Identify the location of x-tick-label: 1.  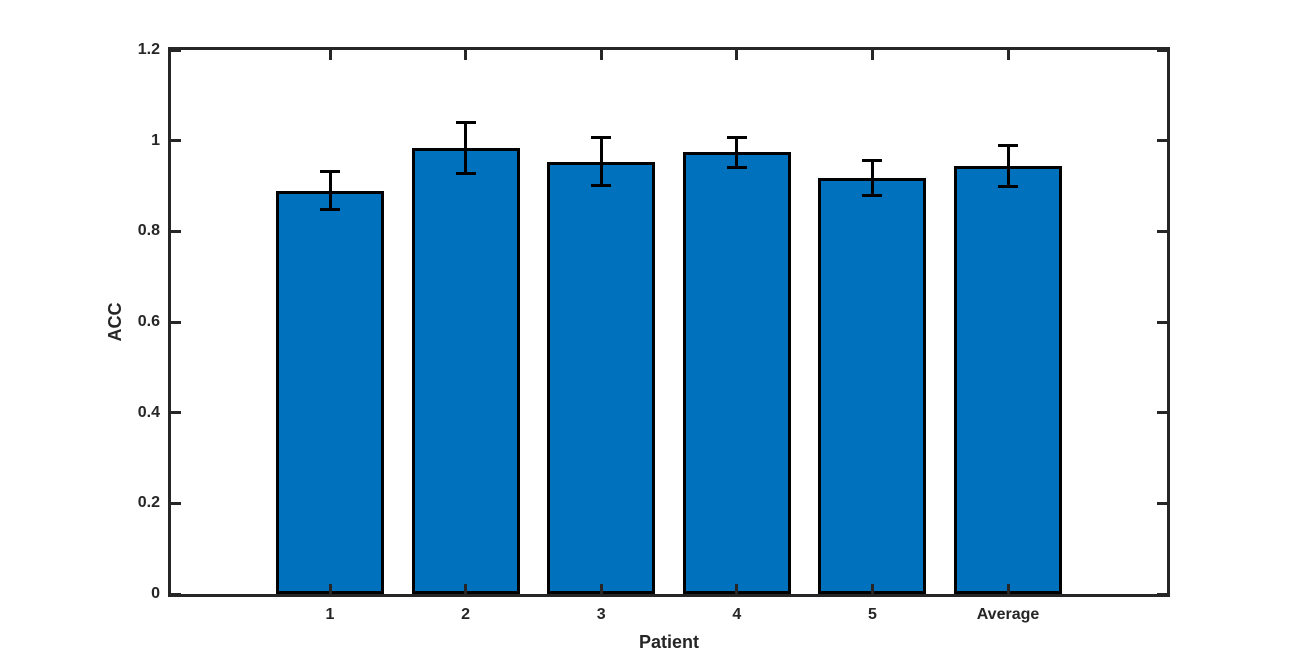
(330, 614).